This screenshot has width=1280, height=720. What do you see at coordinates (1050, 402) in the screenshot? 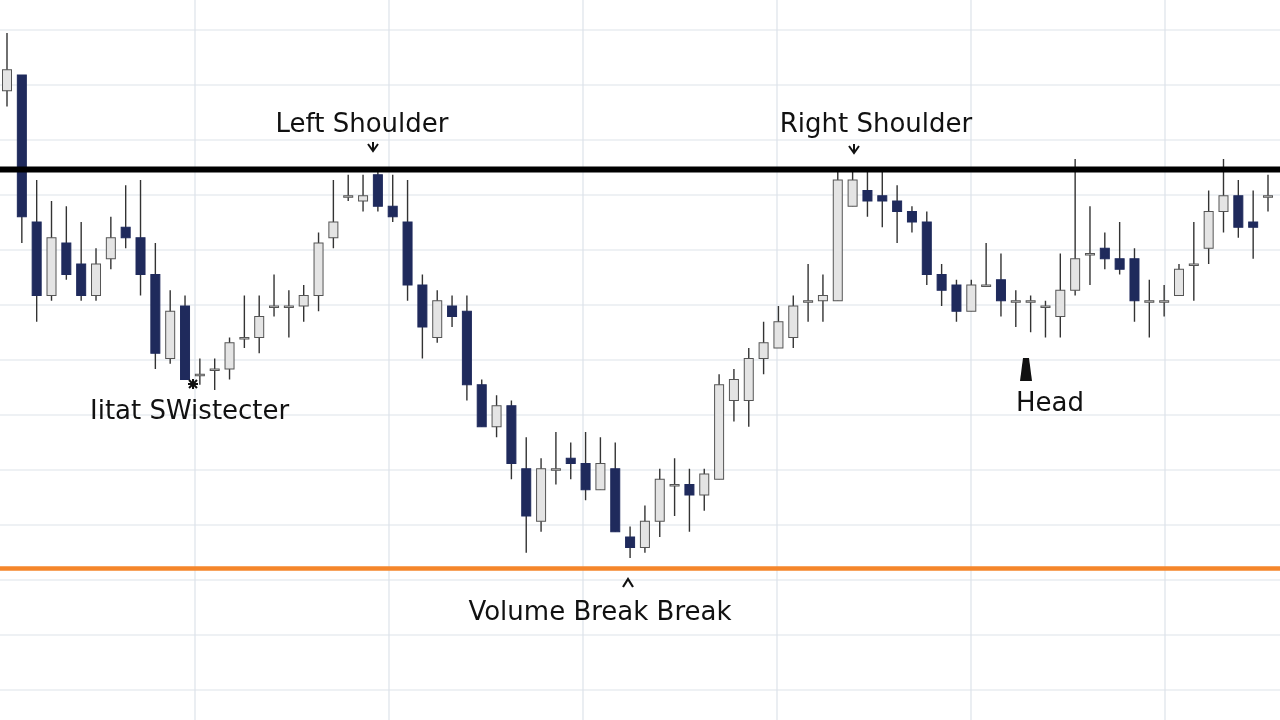
I see `annotation: Head` at bounding box center [1050, 402].